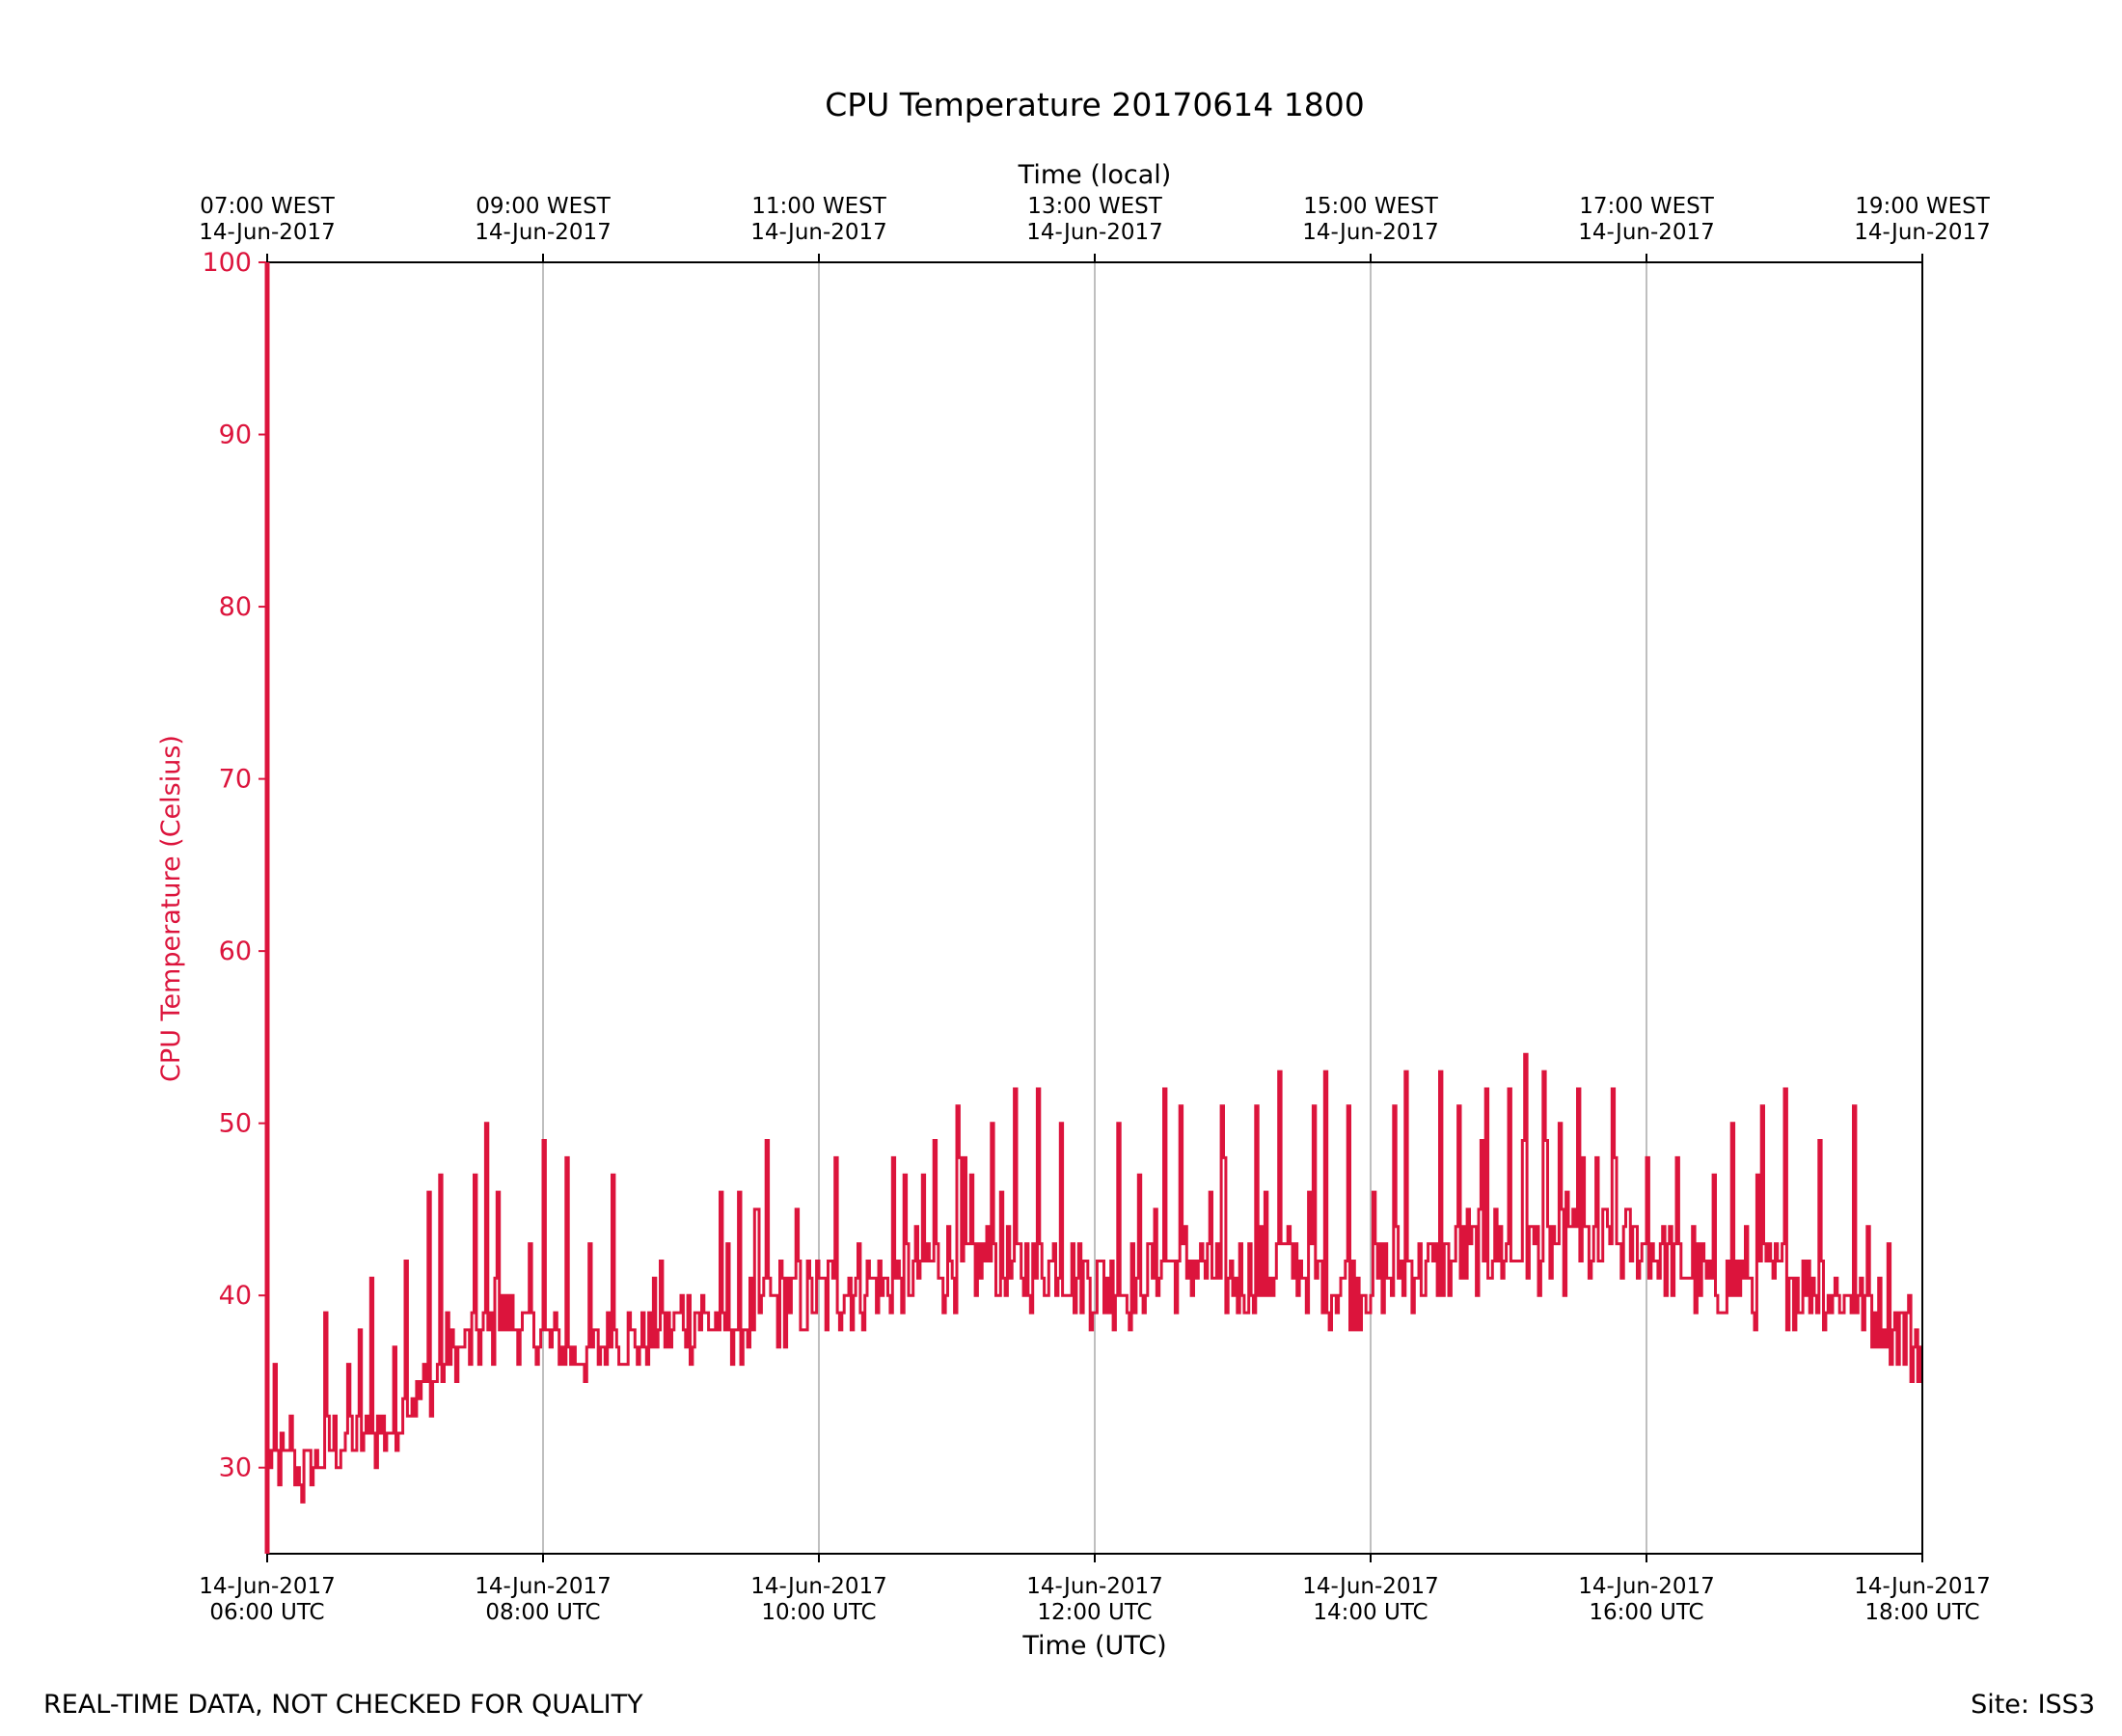 The image size is (2122, 1736). Describe the element at coordinates (1095, 175) in the screenshot. I see `top-axis-label: Time (local)` at that location.